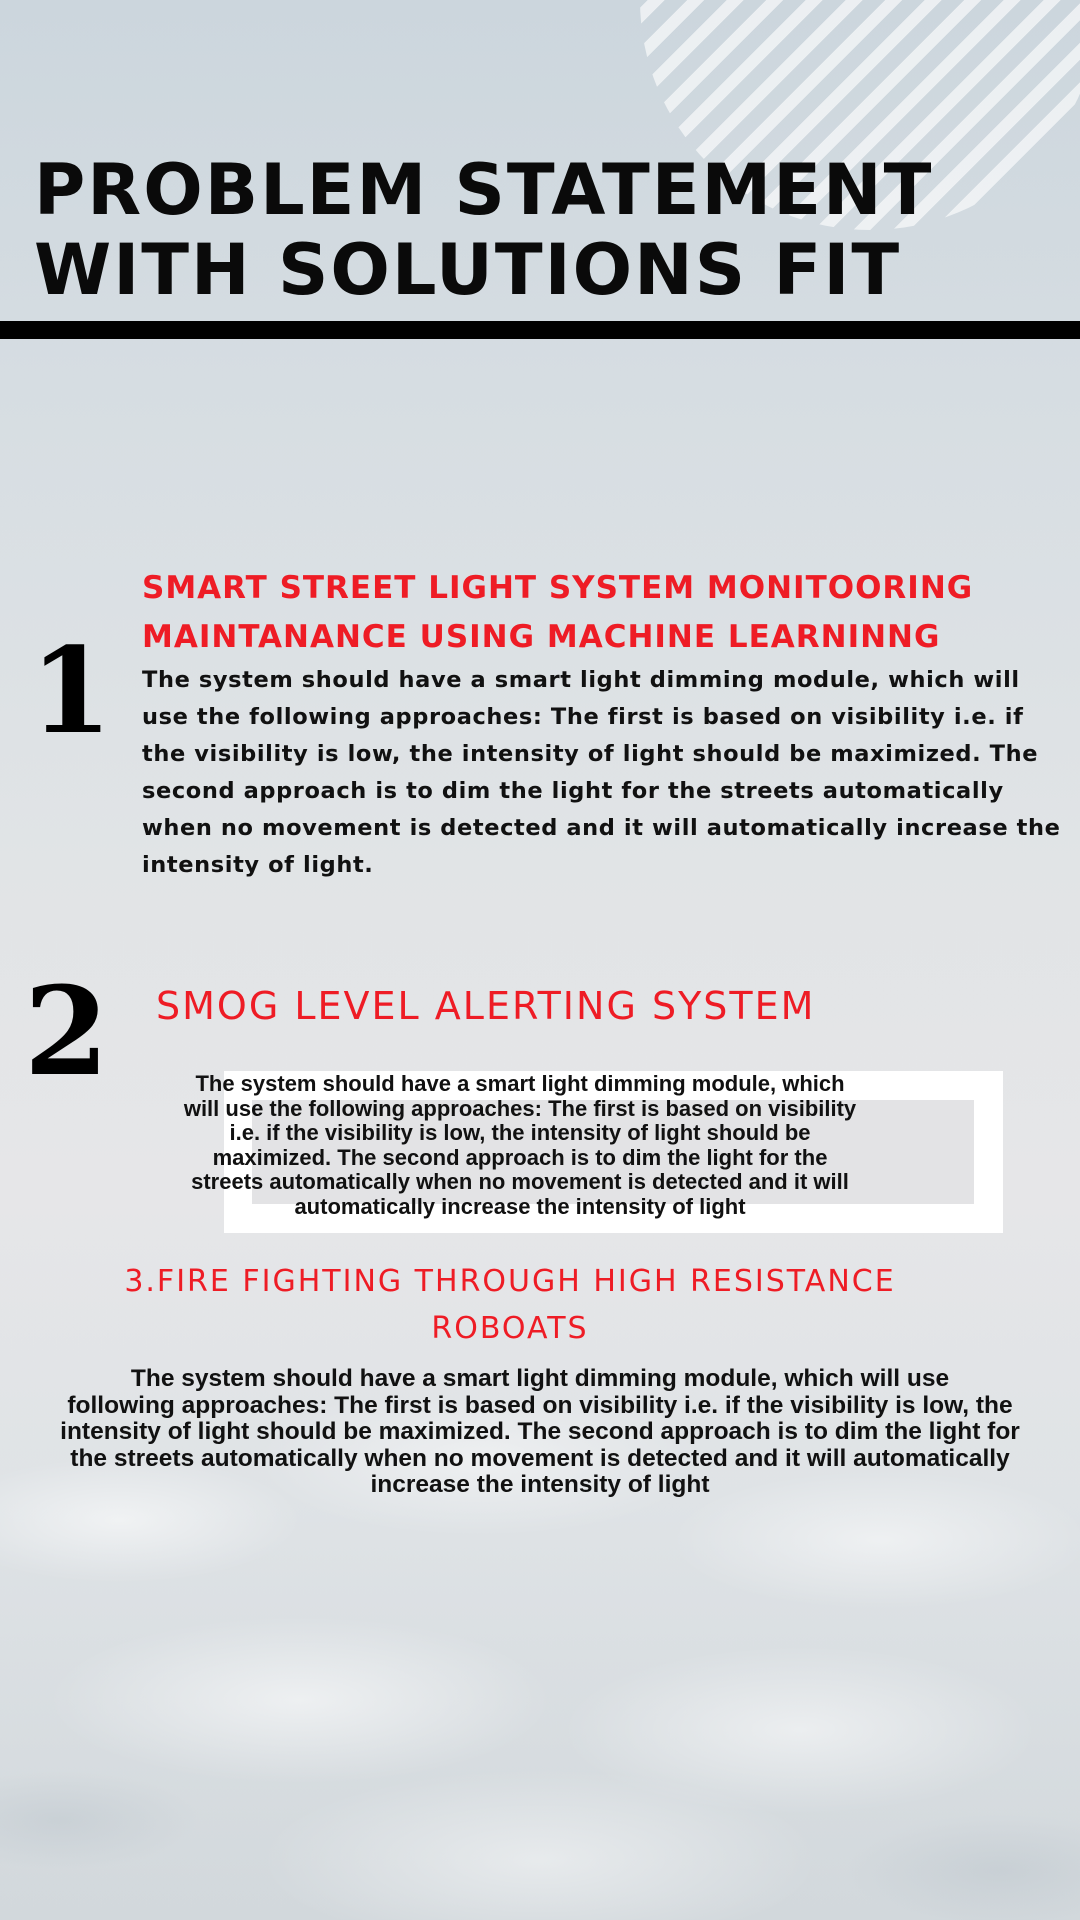 The height and width of the screenshot is (1920, 1080). Describe the element at coordinates (486, 1006) in the screenshot. I see `section-2-heading: SMOG LEVEL ALERTING SYSTEM` at that location.